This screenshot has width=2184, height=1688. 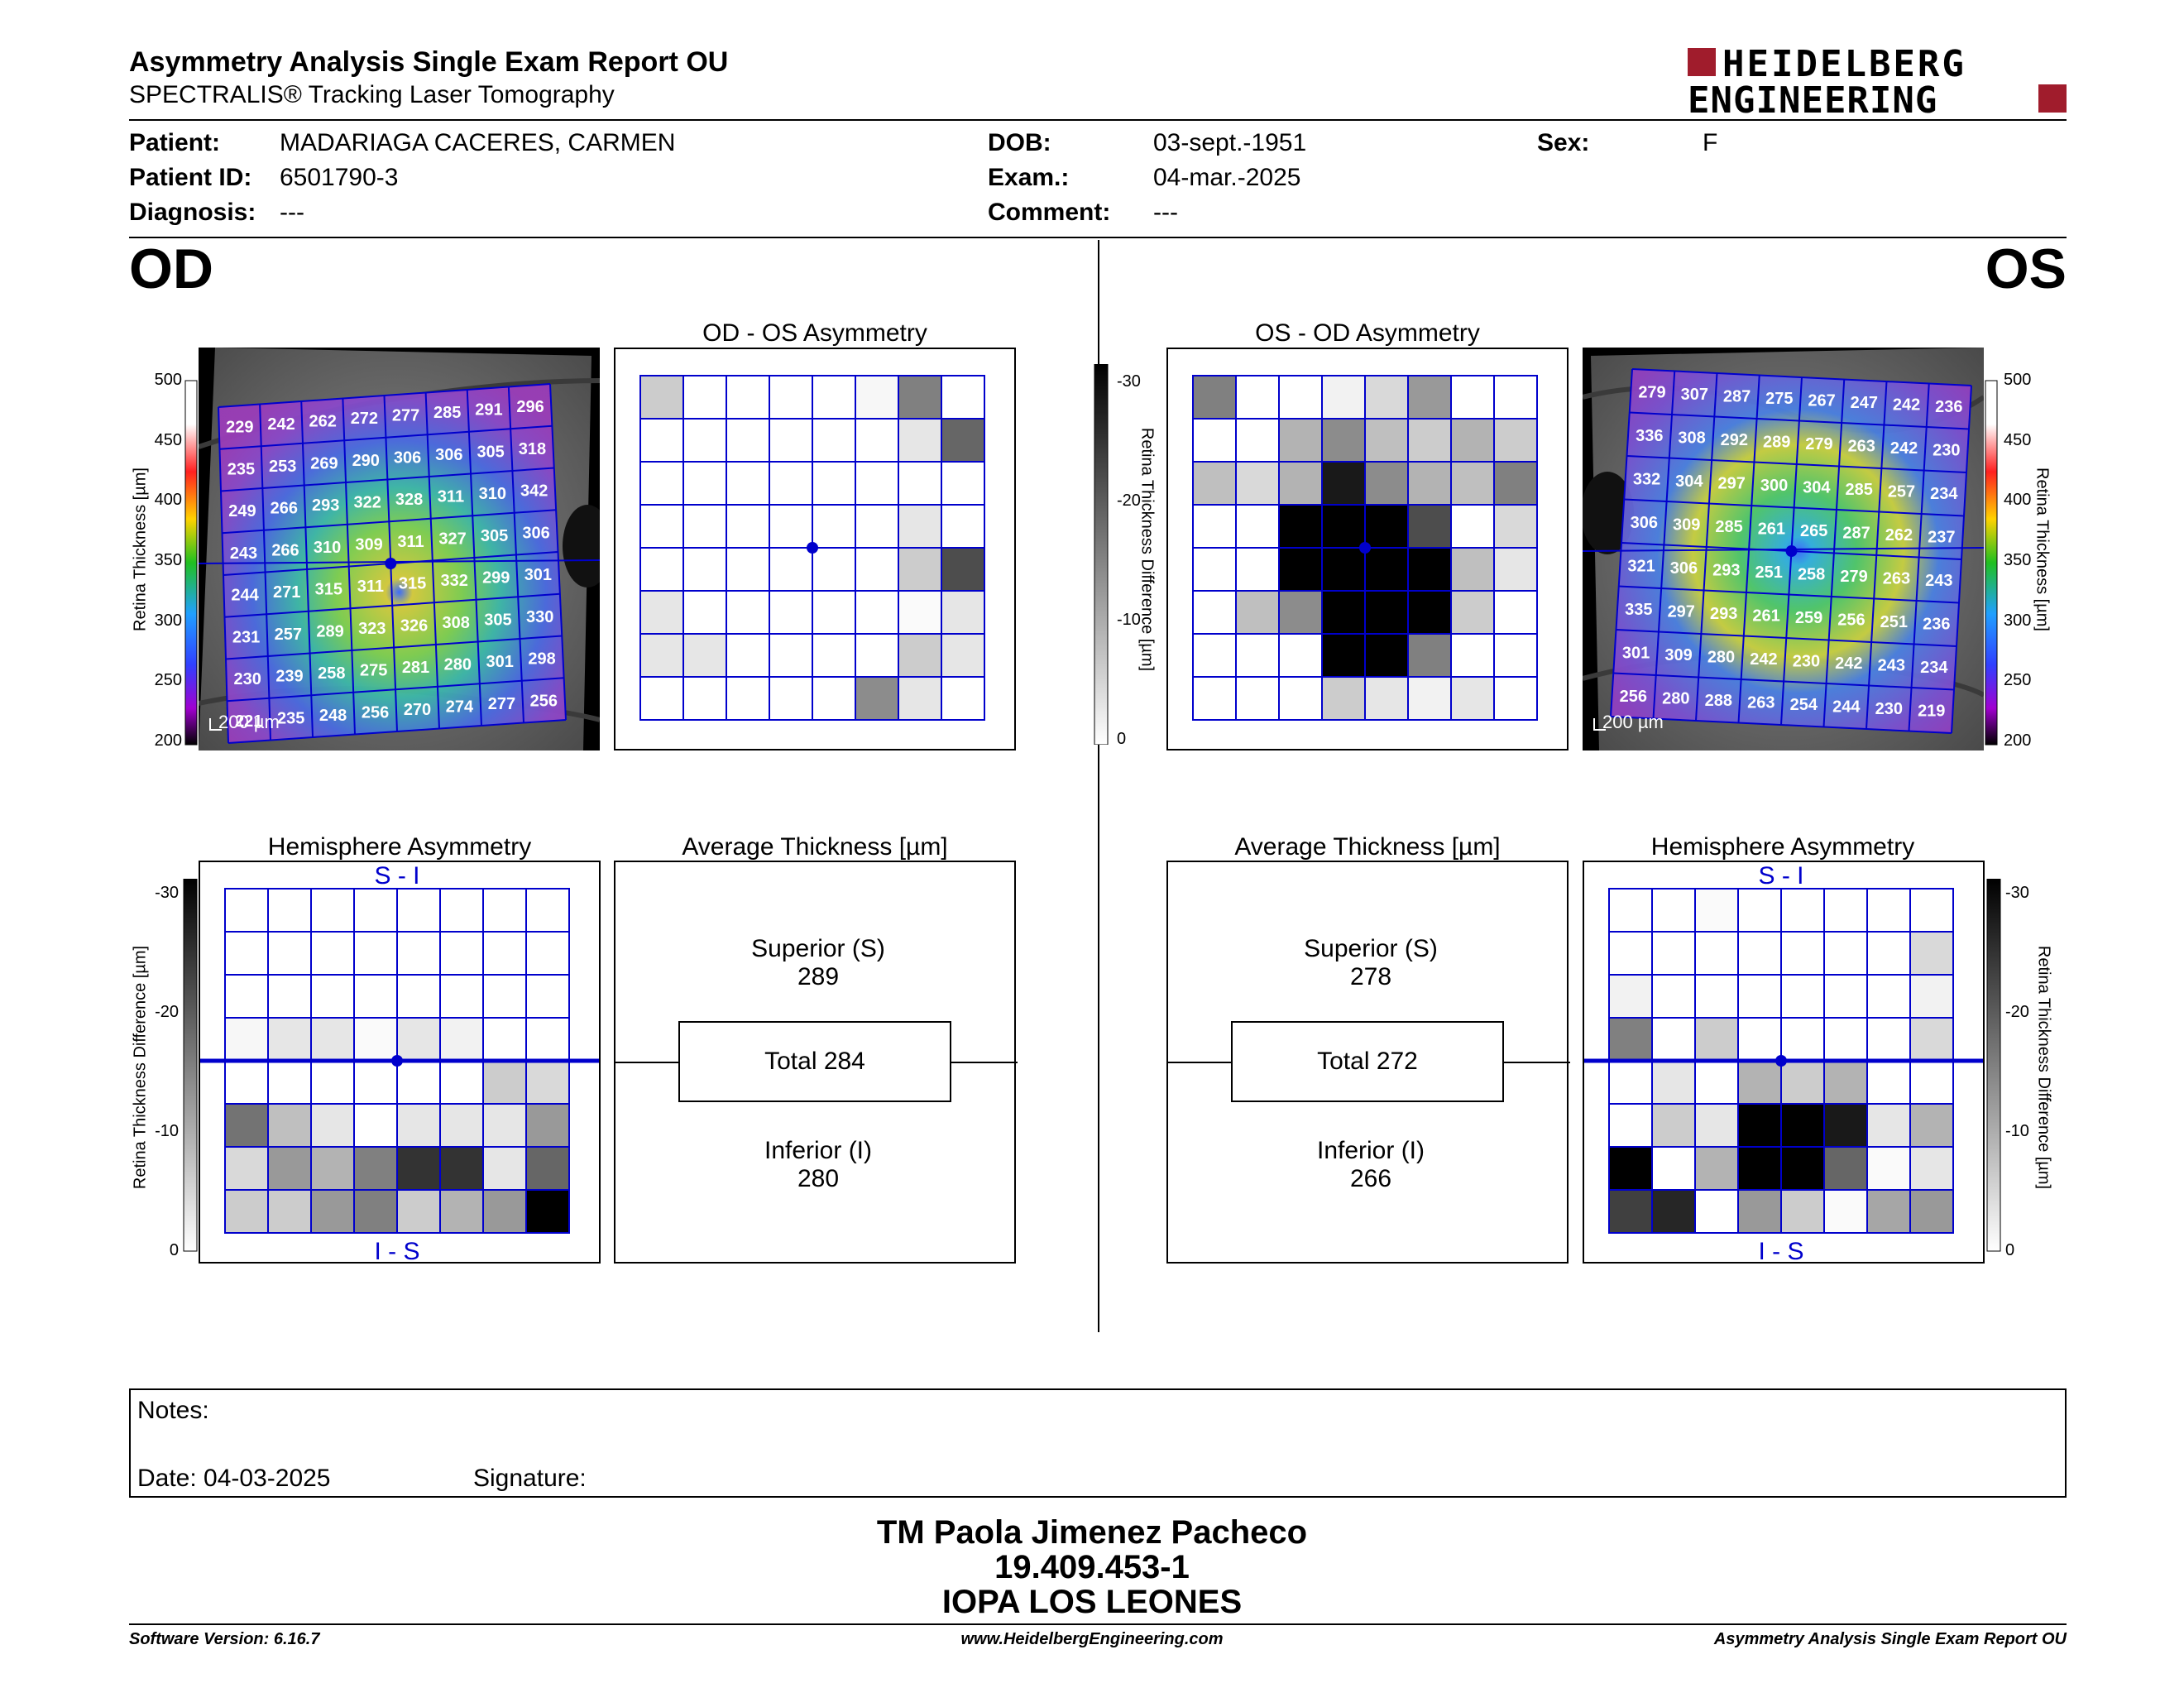 I want to click on axis-tick-label: 0, so click(x=2010, y=1250).